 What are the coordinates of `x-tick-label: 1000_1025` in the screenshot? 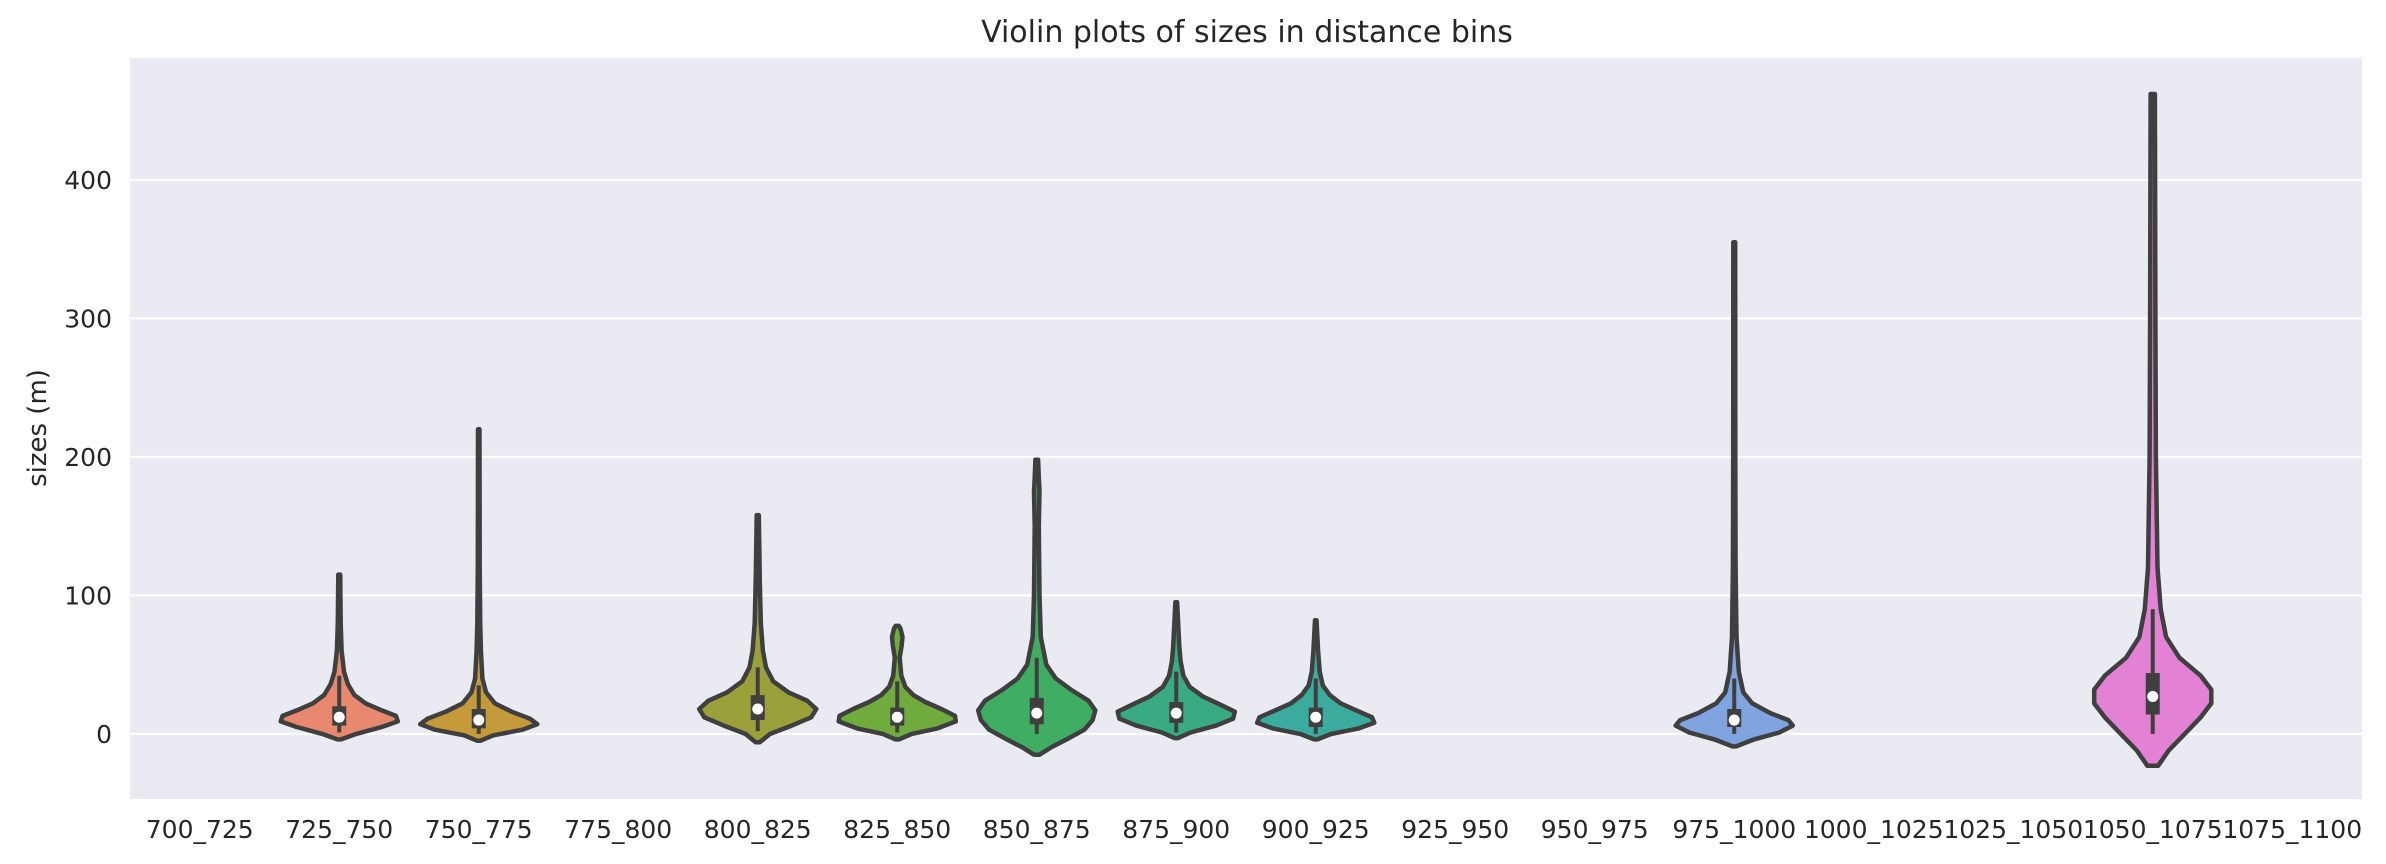 It's located at (1874, 829).